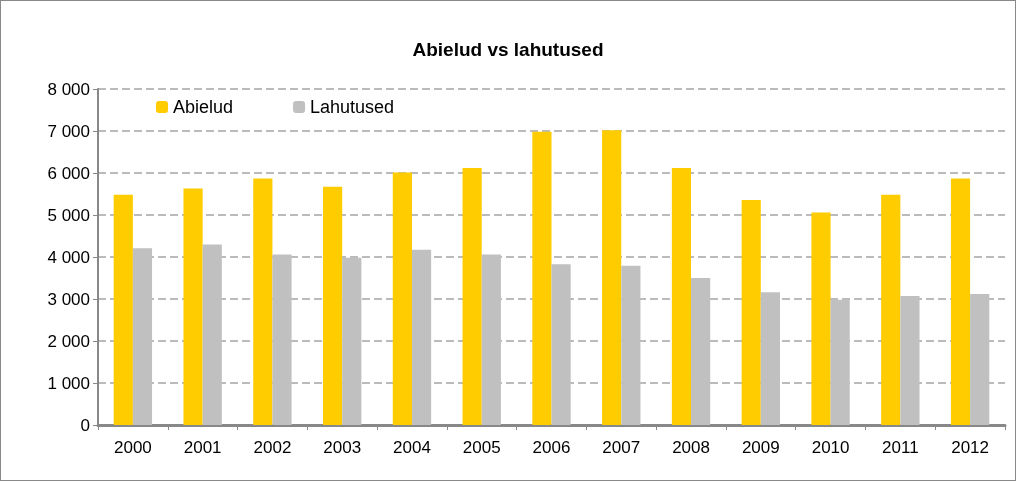 Image resolution: width=1016 pixels, height=481 pixels. I want to click on y-tick-label: 6 000, so click(68, 173).